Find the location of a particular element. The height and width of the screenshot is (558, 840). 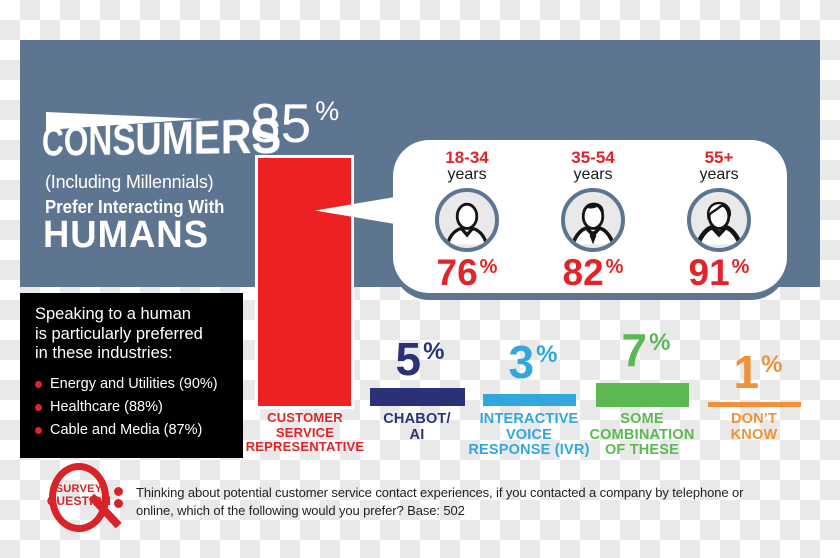

industries-heading-line: in these industries: is located at coordinates (104, 353).